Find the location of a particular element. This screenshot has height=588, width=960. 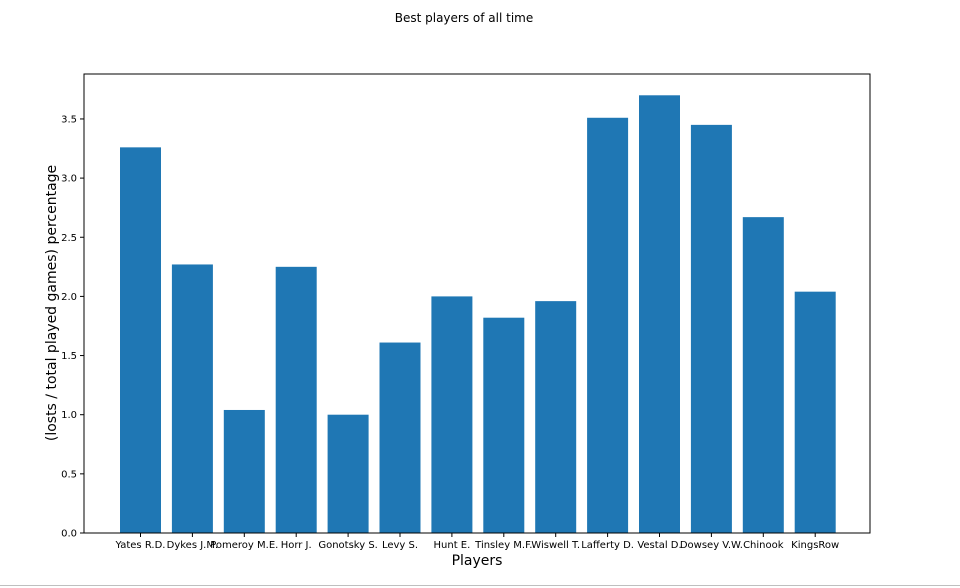

bar-hunt-e is located at coordinates (452, 414).